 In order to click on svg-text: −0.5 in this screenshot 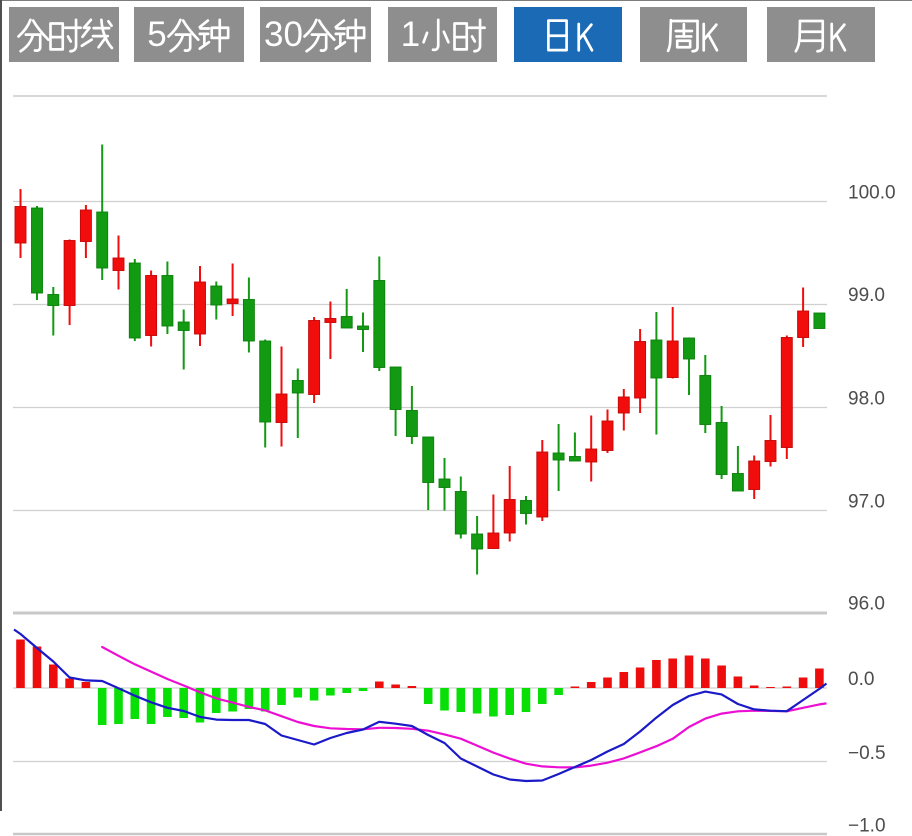, I will do `click(867, 753)`.